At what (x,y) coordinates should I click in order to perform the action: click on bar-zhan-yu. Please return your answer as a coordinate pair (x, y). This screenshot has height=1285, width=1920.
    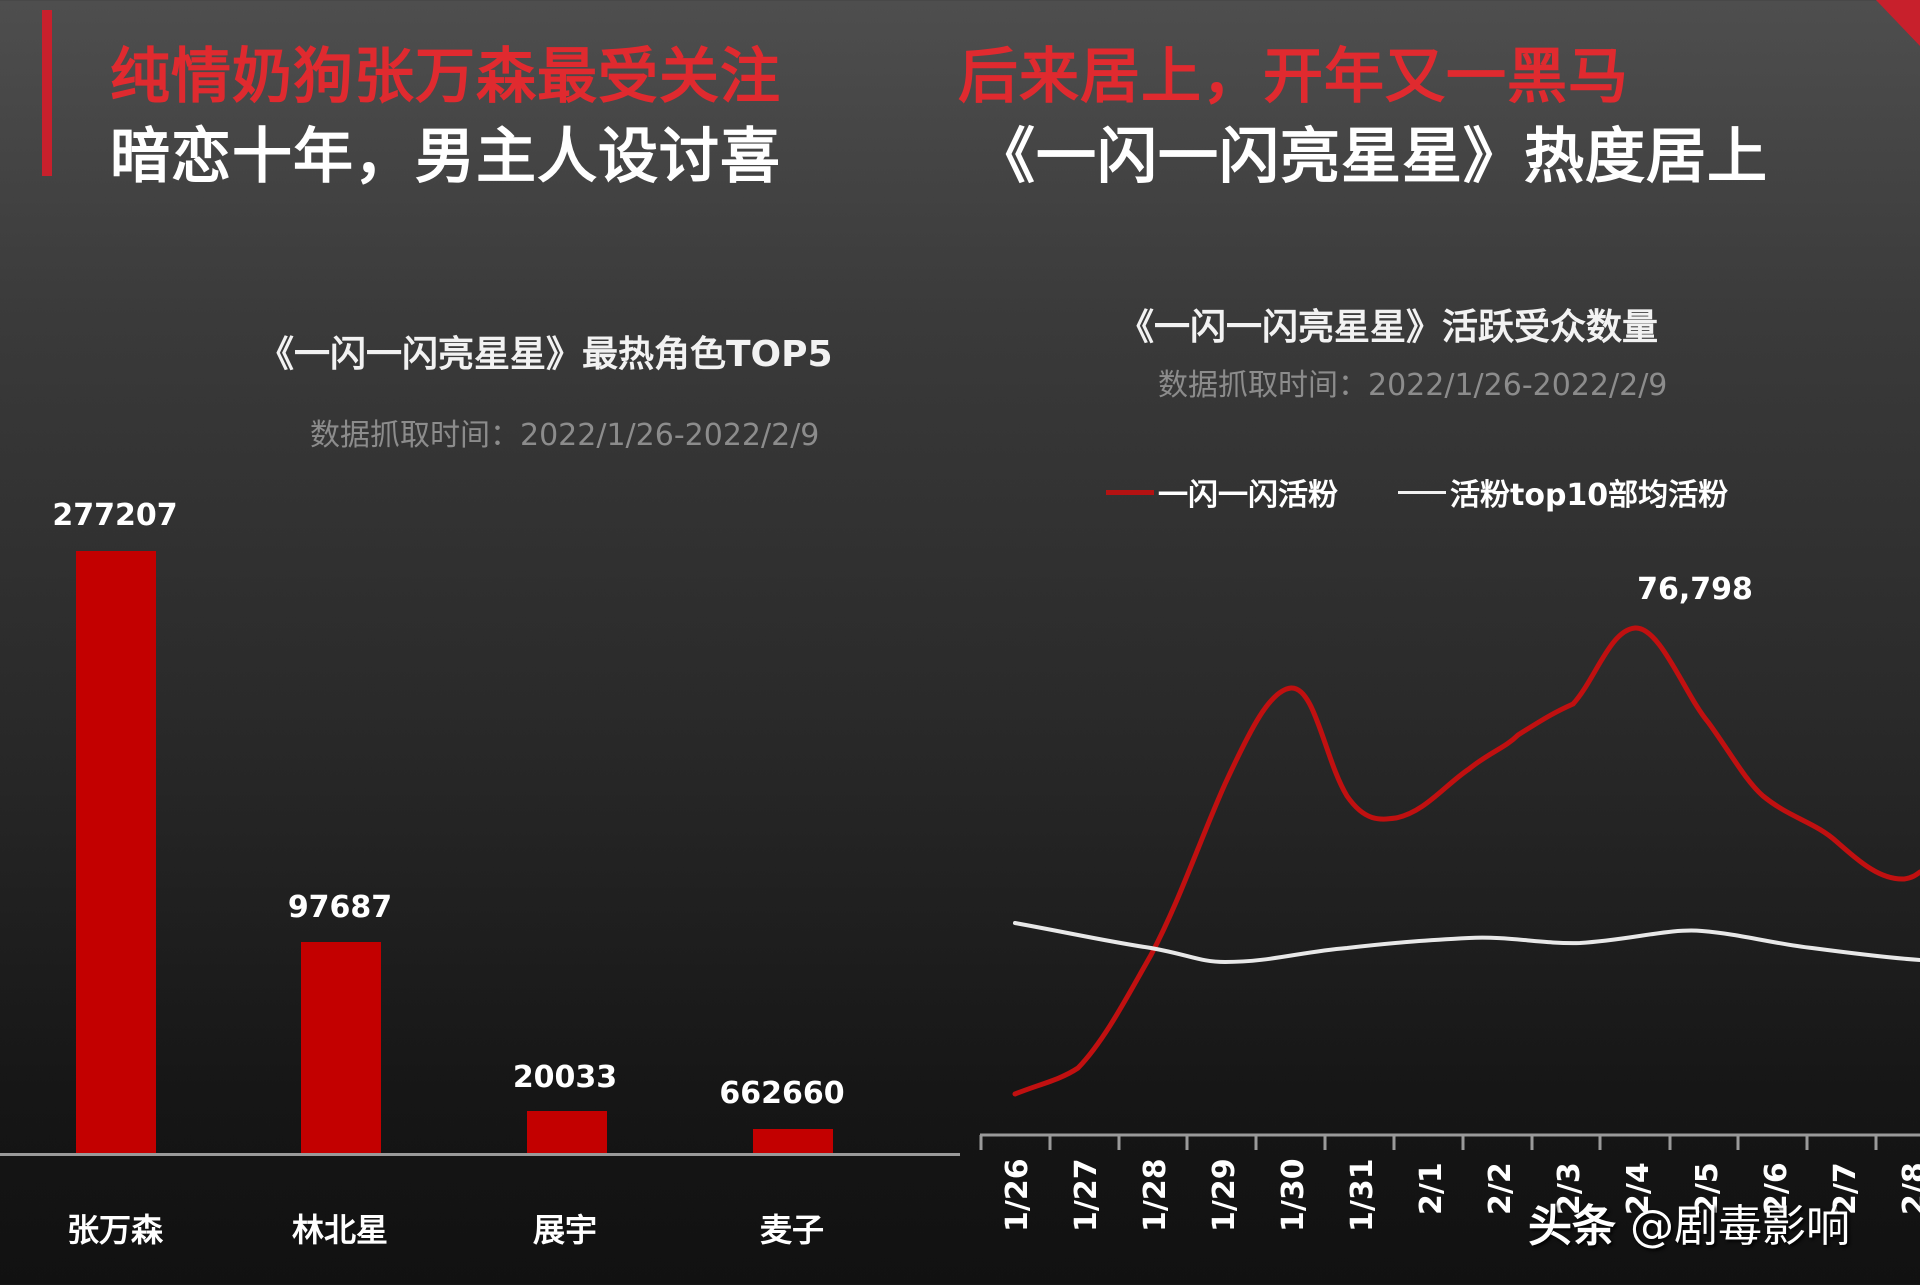
    Looking at the image, I should click on (567, 1132).